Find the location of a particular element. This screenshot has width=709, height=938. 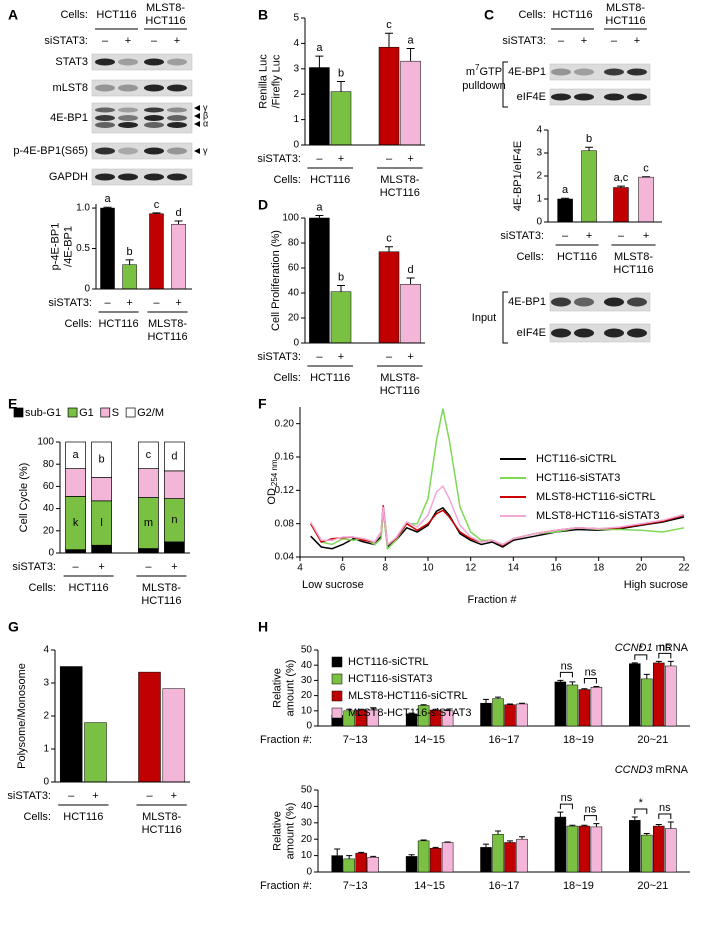

legend-label: MLST8-HCT116-siCTRL is located at coordinates (408, 696).